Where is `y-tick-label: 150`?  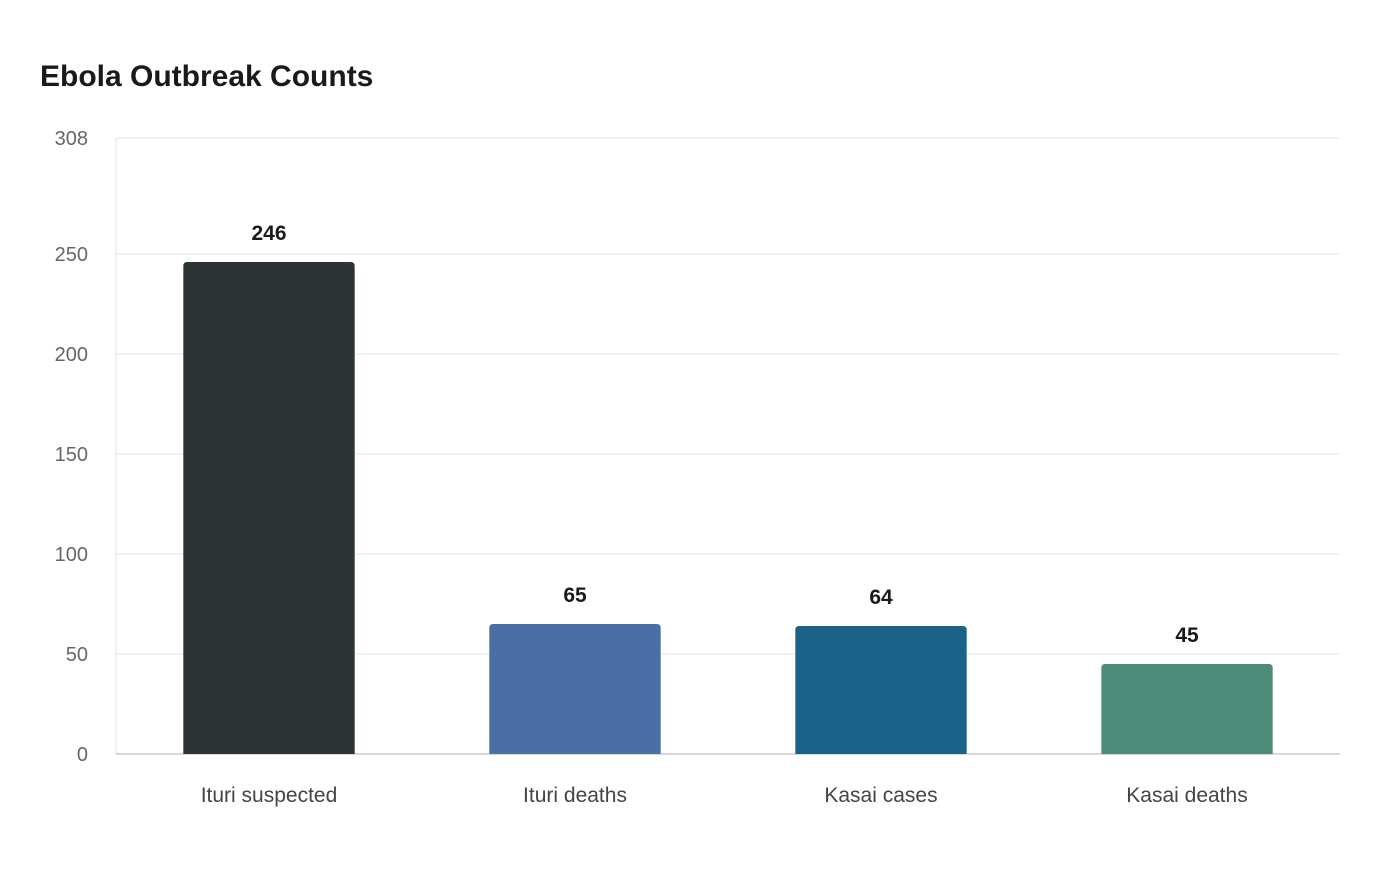
y-tick-label: 150 is located at coordinates (71, 455).